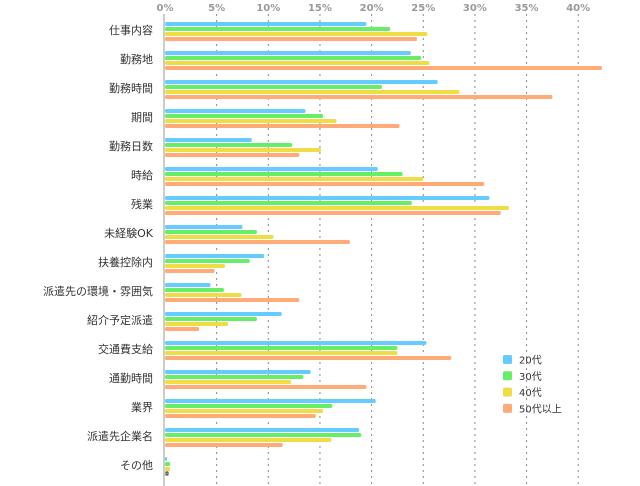 This screenshot has width=640, height=486. I want to click on x-tick-label: 15%, so click(320, 8).